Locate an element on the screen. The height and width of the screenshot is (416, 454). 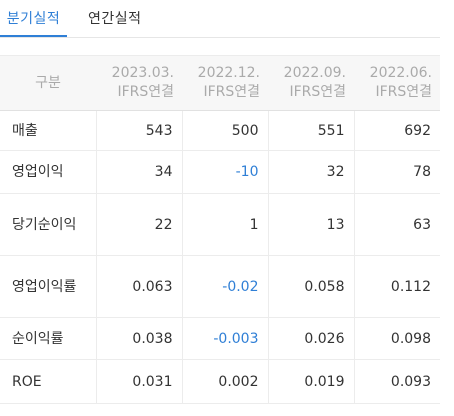
row-label: 영업이익 is located at coordinates (48, 172).